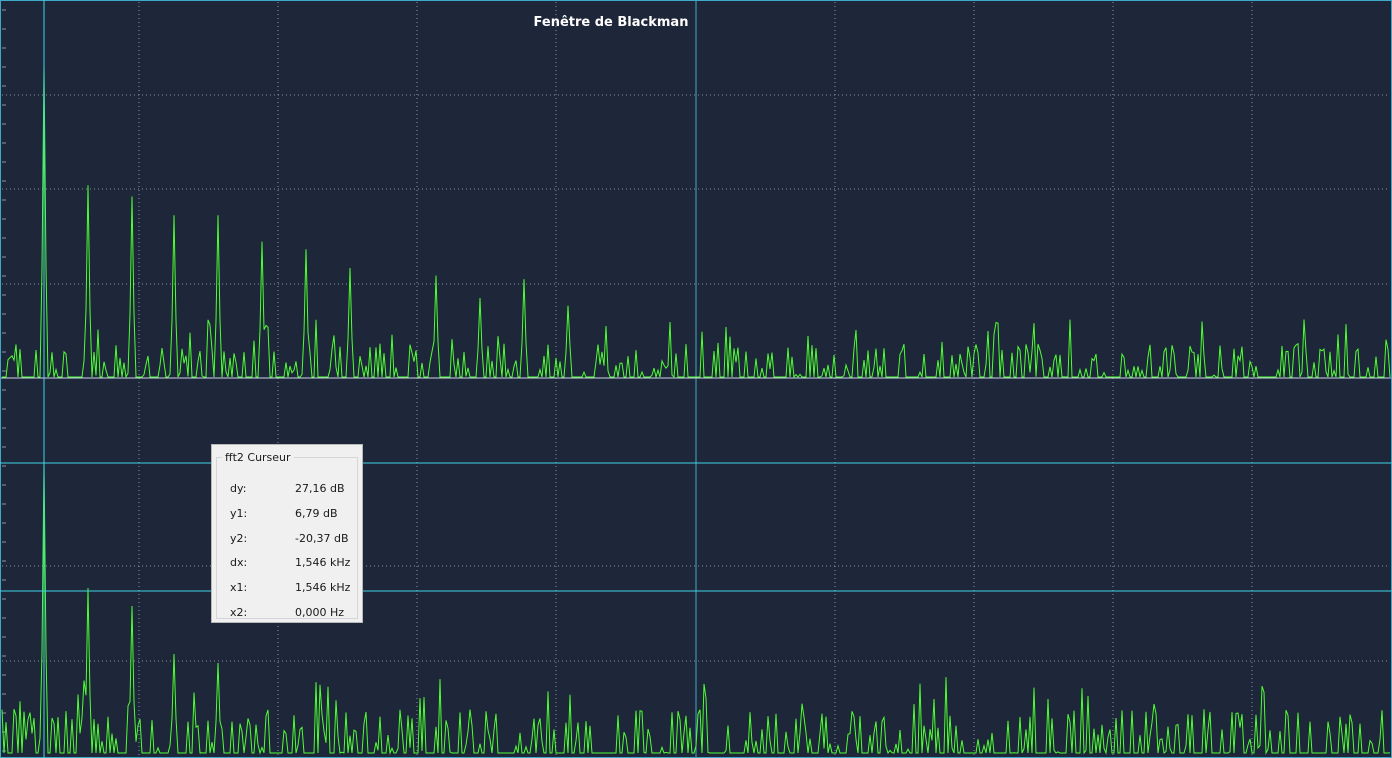 Image resolution: width=1392 pixels, height=758 pixels. Describe the element at coordinates (287, 613) in the screenshot. I see `readout-row-x2: x2: 0,000 Hz` at that location.